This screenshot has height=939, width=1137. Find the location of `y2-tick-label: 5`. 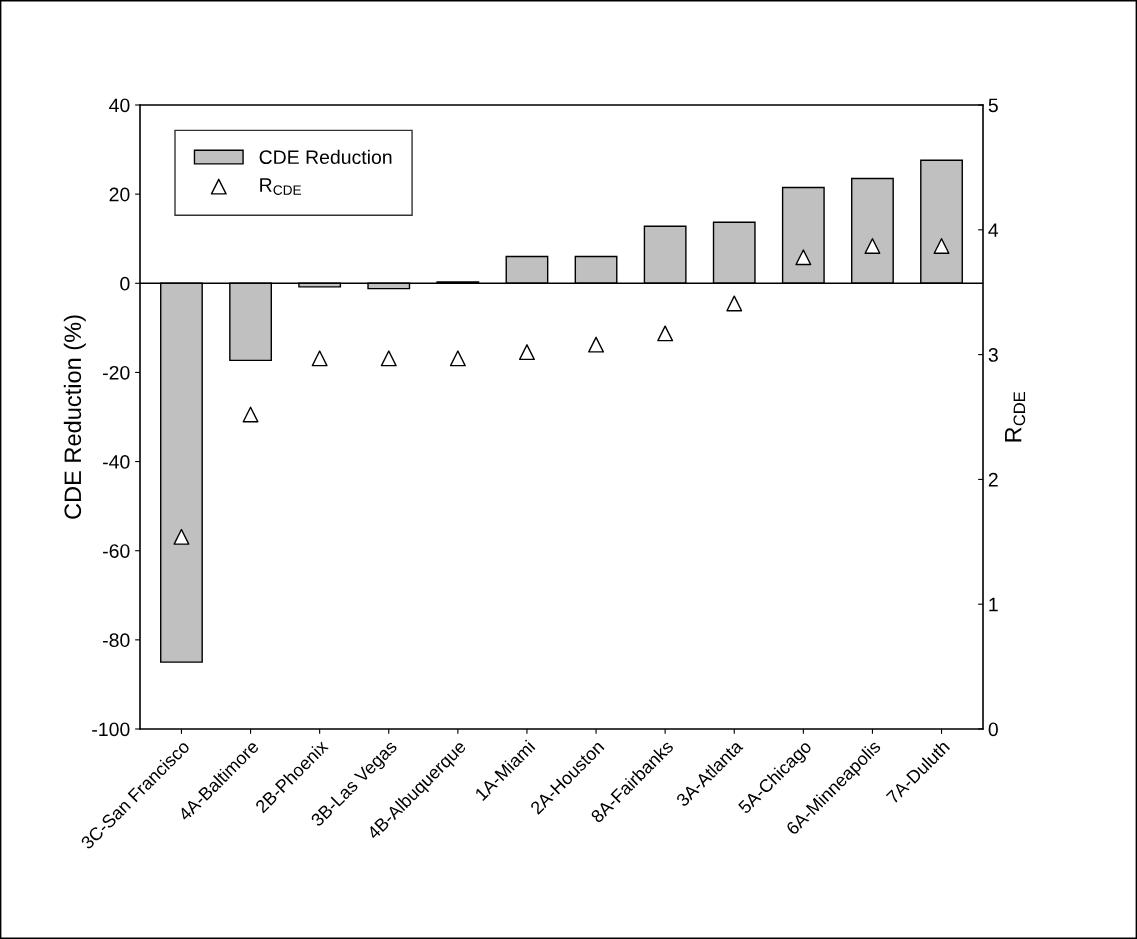

y2-tick-label: 5 is located at coordinates (993, 105).